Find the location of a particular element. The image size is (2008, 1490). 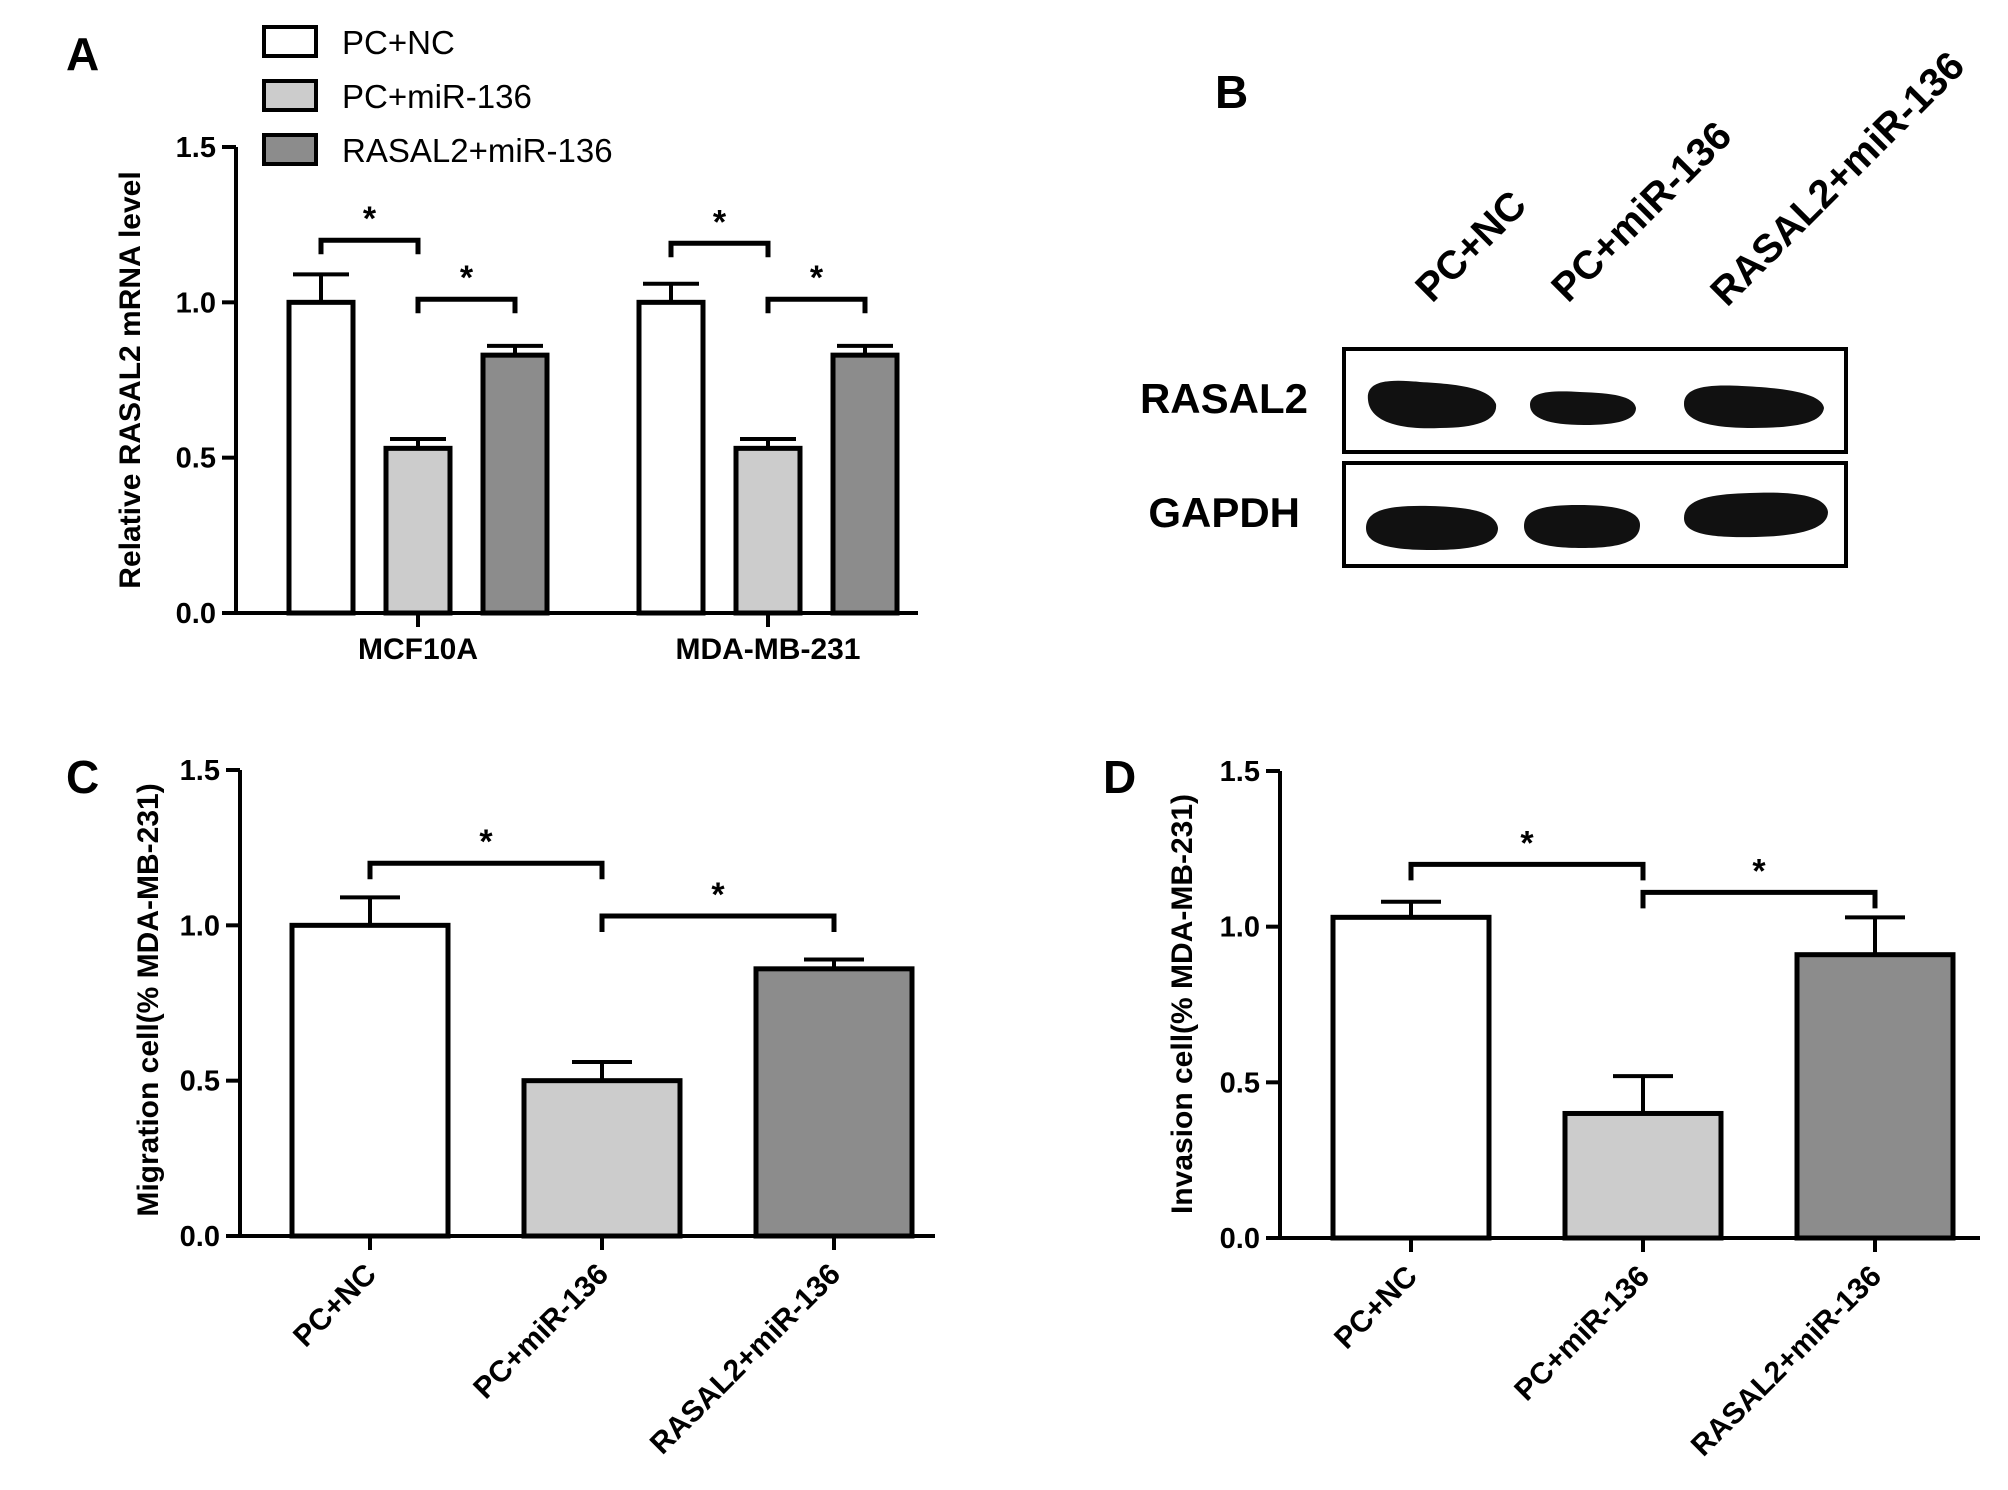

x-category-label: MDA-MB-231 is located at coordinates (767, 649).